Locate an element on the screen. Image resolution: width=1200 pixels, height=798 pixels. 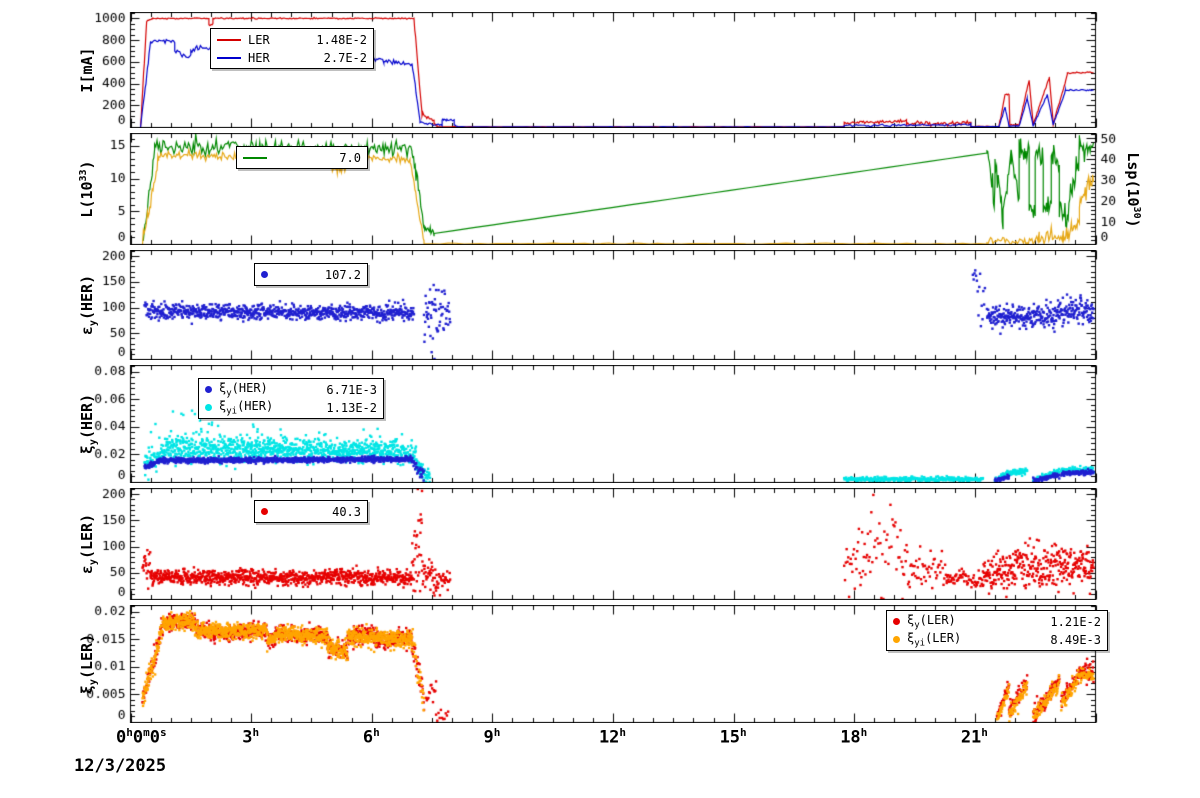
legend-ey-ler: 40.3 is located at coordinates (311, 511).